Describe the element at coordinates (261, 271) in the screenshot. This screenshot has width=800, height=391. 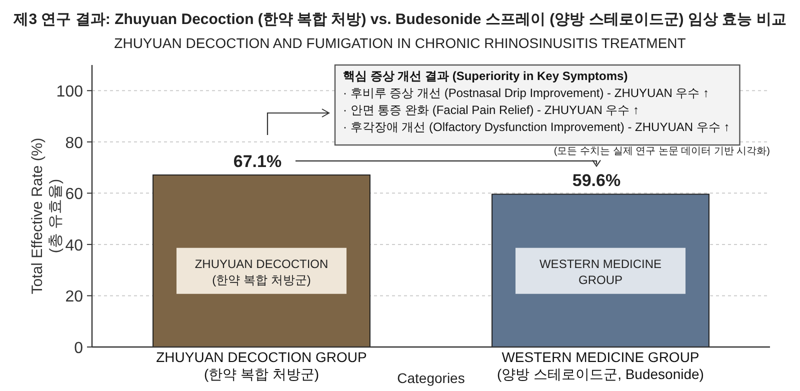
I see `annotation: ZHUYUAN DECOCTION (한약 복합 처방군)` at that location.